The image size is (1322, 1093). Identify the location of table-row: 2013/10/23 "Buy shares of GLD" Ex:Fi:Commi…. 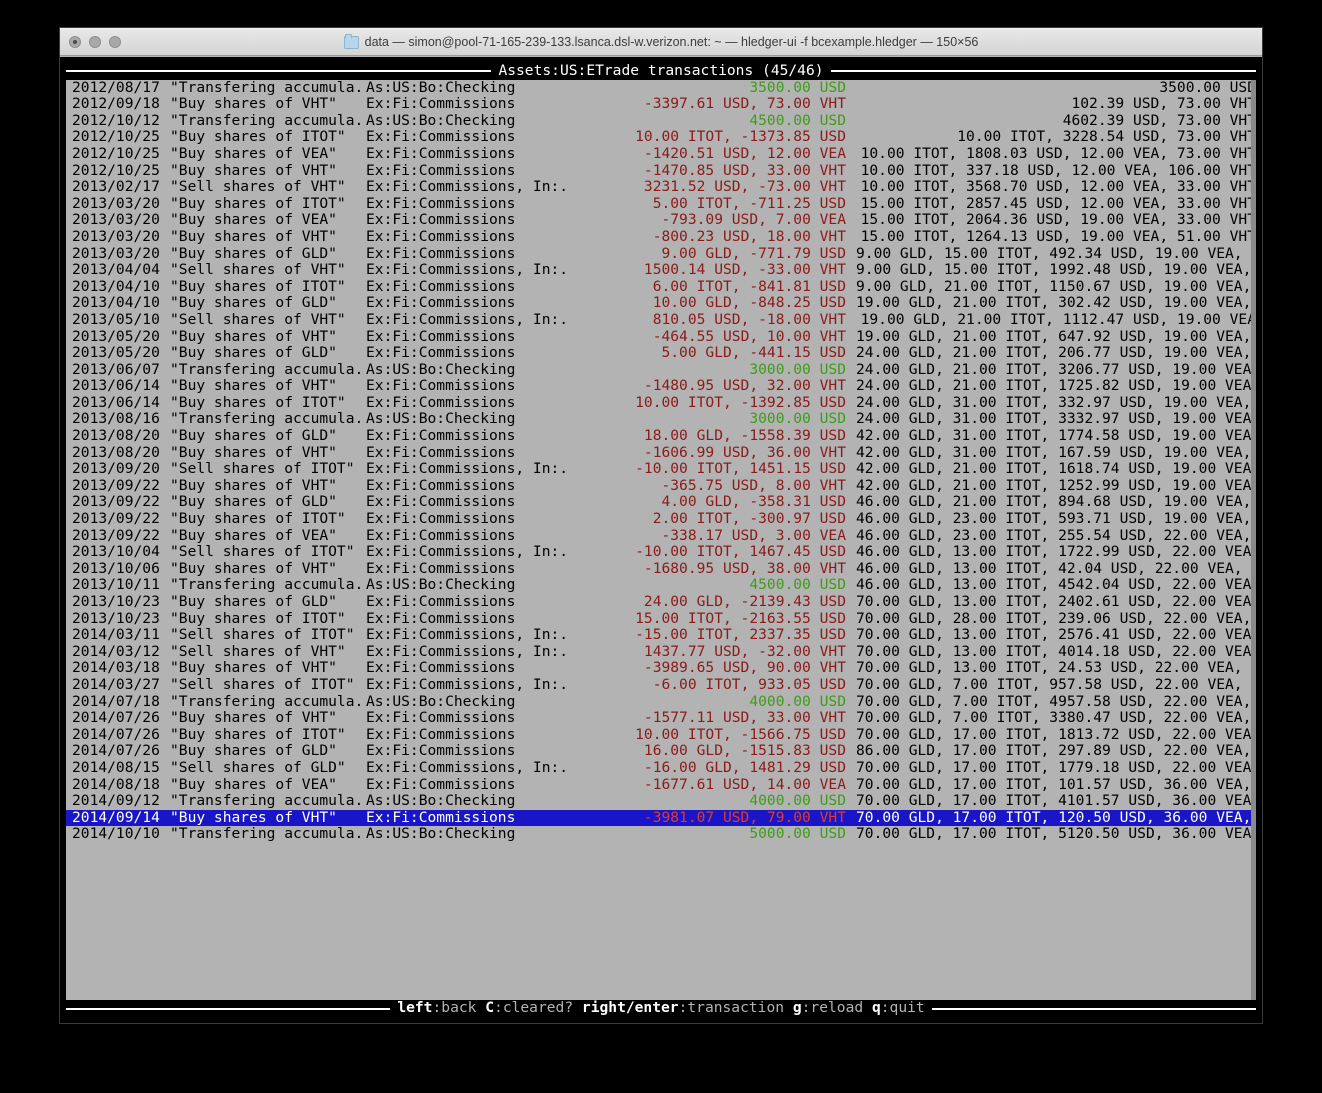
(661, 602).